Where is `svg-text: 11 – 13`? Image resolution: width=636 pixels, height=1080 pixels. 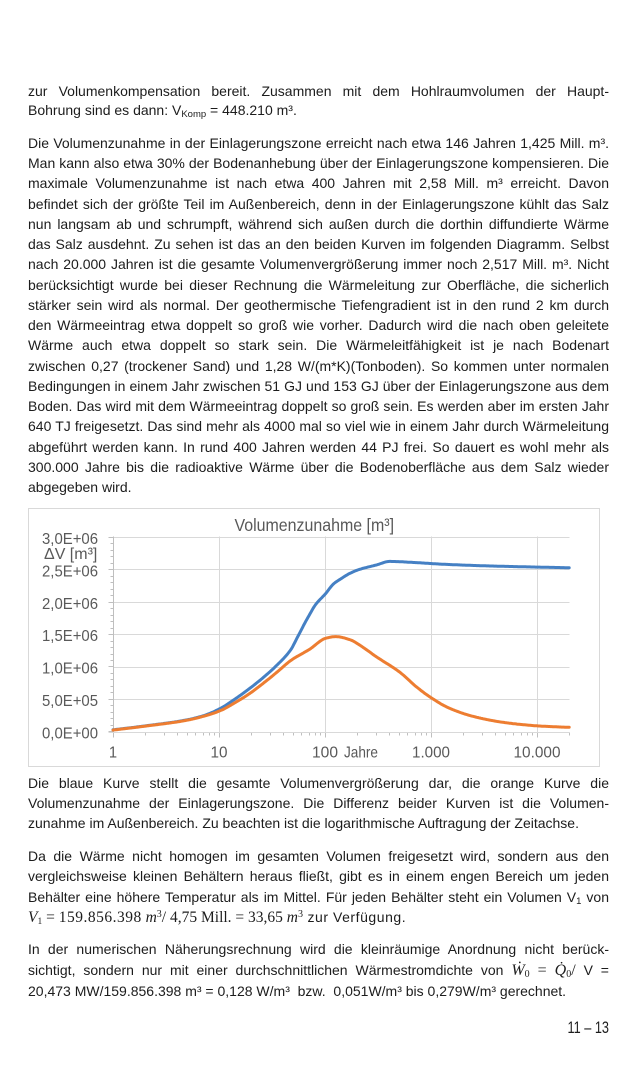
svg-text: 11 – 13 is located at coordinates (589, 1028).